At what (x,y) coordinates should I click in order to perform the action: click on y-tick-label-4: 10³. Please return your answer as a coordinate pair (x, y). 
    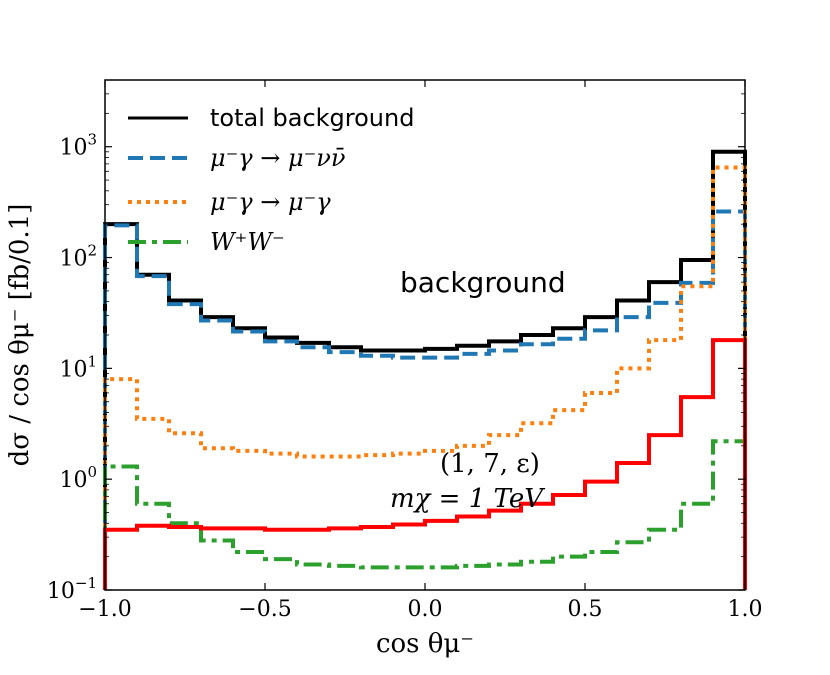
    Looking at the image, I should click on (78, 146).